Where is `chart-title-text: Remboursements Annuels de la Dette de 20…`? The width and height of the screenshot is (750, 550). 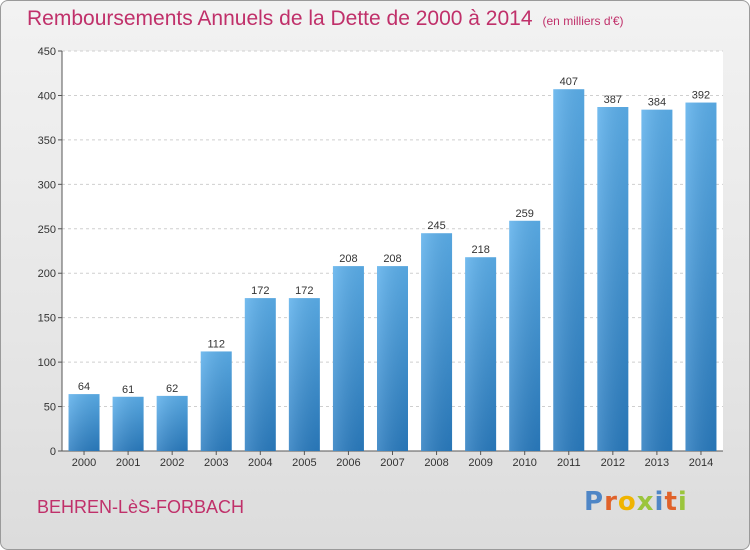 chart-title-text: Remboursements Annuels de la Dette de 20… is located at coordinates (280, 18).